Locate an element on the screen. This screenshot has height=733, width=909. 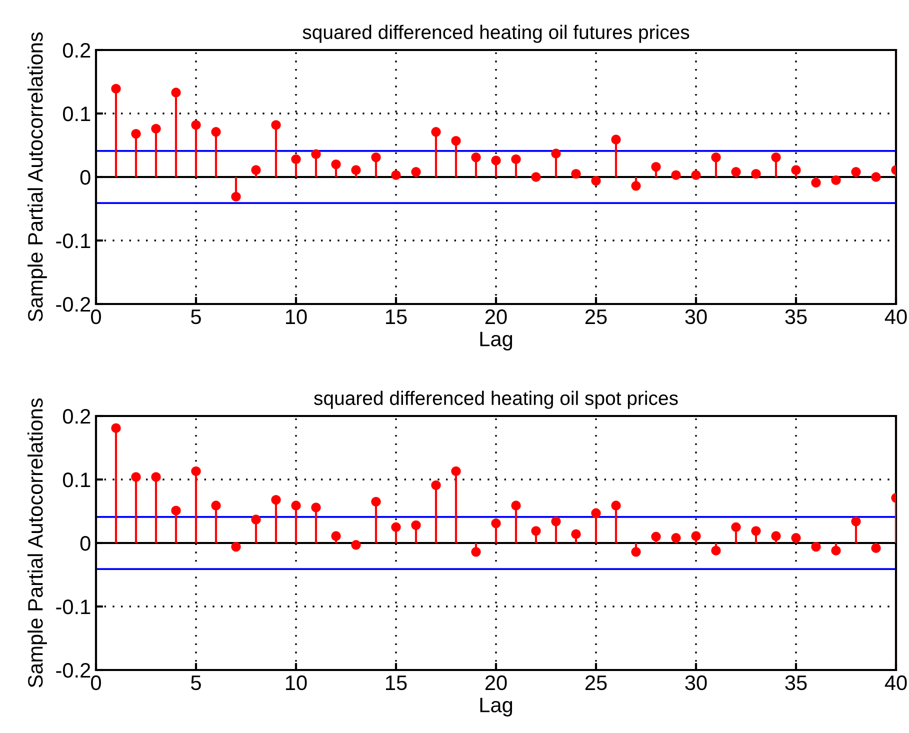
chart-title: squared differenced heating oil spot prices is located at coordinates (496, 399).